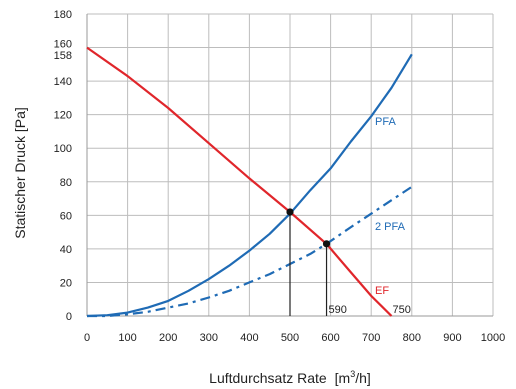 This screenshot has height=389, width=516. Describe the element at coordinates (390, 206) in the screenshot. I see `series-labels: PFA 2 PFA EF` at that location.